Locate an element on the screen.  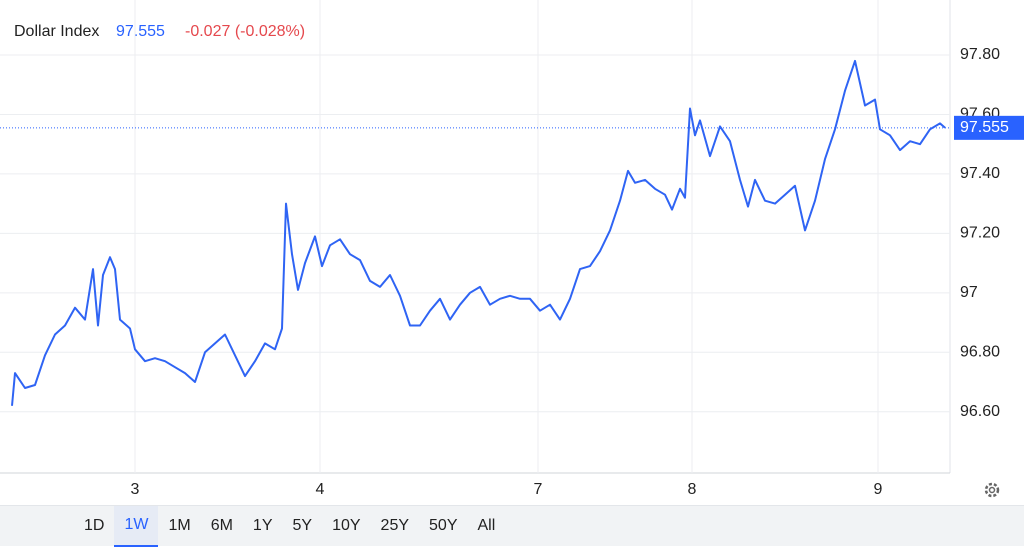
range-button: 25Y is located at coordinates (395, 526).